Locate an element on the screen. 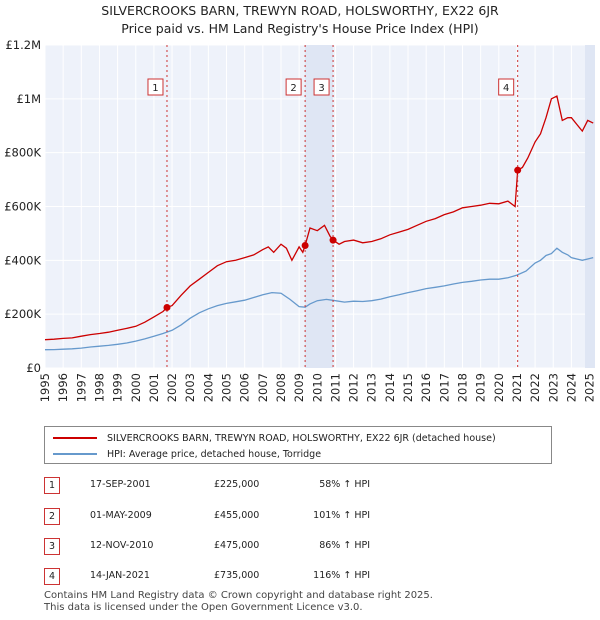 Image resolution: width=600 pixels, height=620 pixels. x-tick-label: 1996 is located at coordinates (63, 387).